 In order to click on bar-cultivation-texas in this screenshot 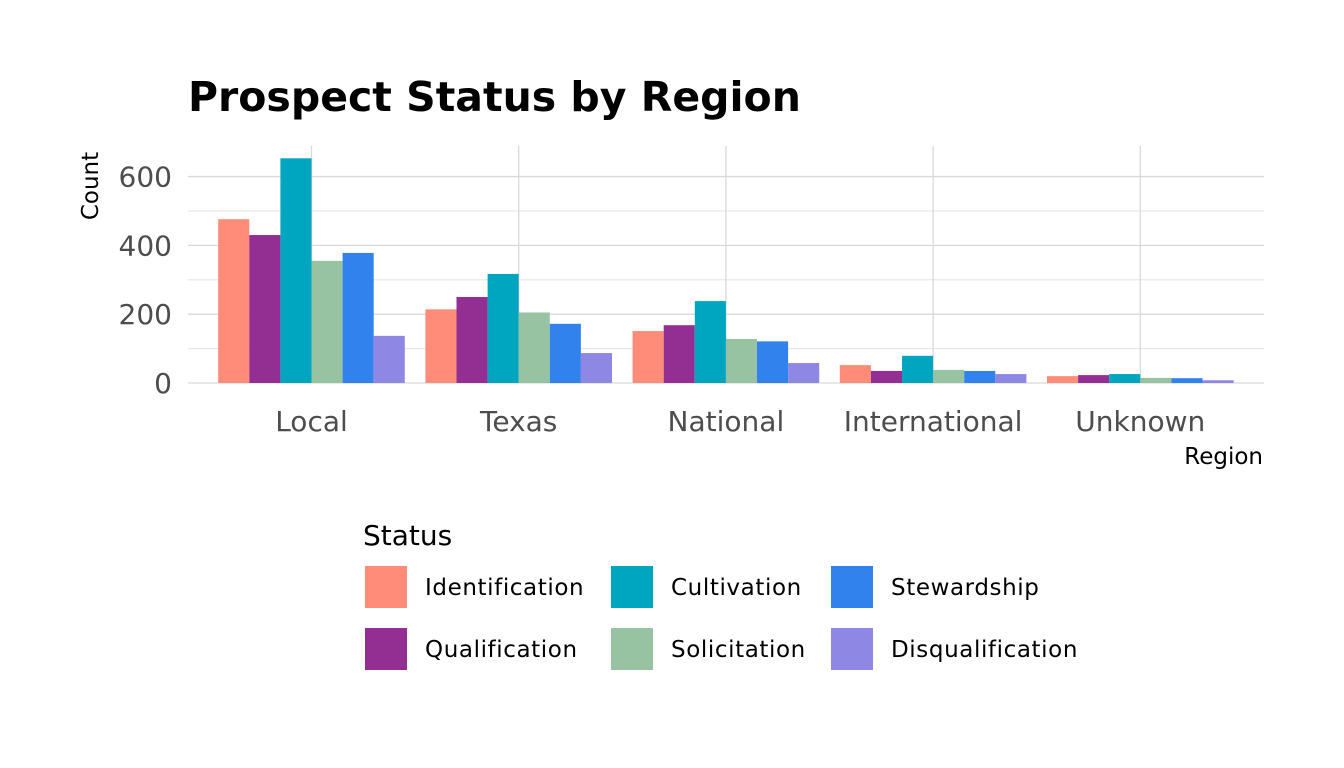, I will do `click(503, 328)`.